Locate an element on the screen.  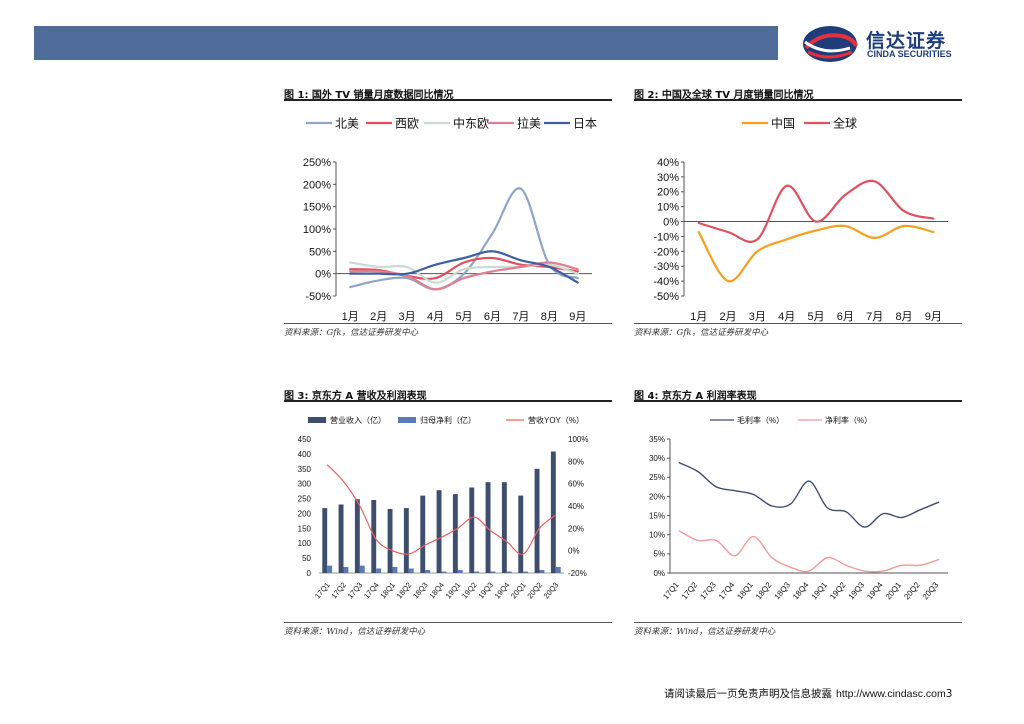
y-tick-label: 5% is located at coordinates (659, 554).